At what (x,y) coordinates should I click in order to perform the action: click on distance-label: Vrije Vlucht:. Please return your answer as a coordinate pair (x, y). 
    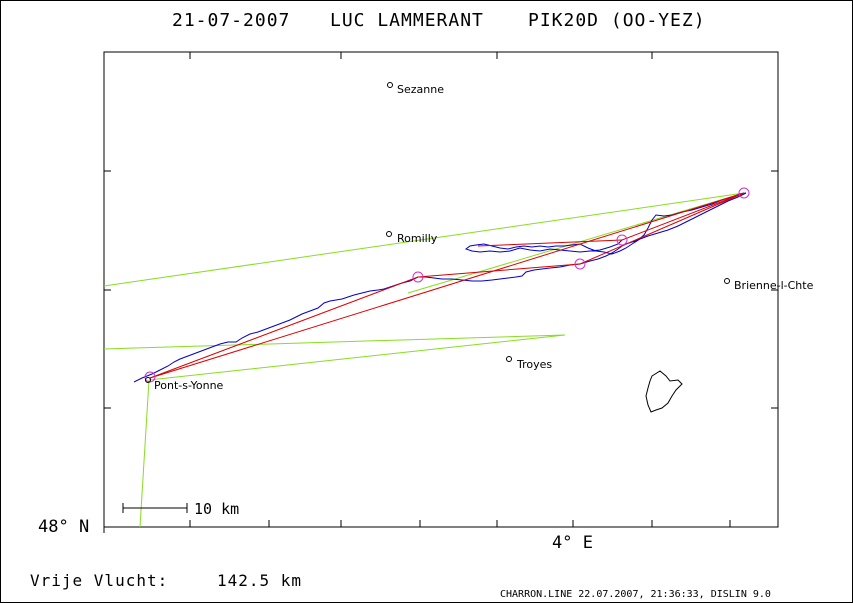
    Looking at the image, I should click on (99, 580).